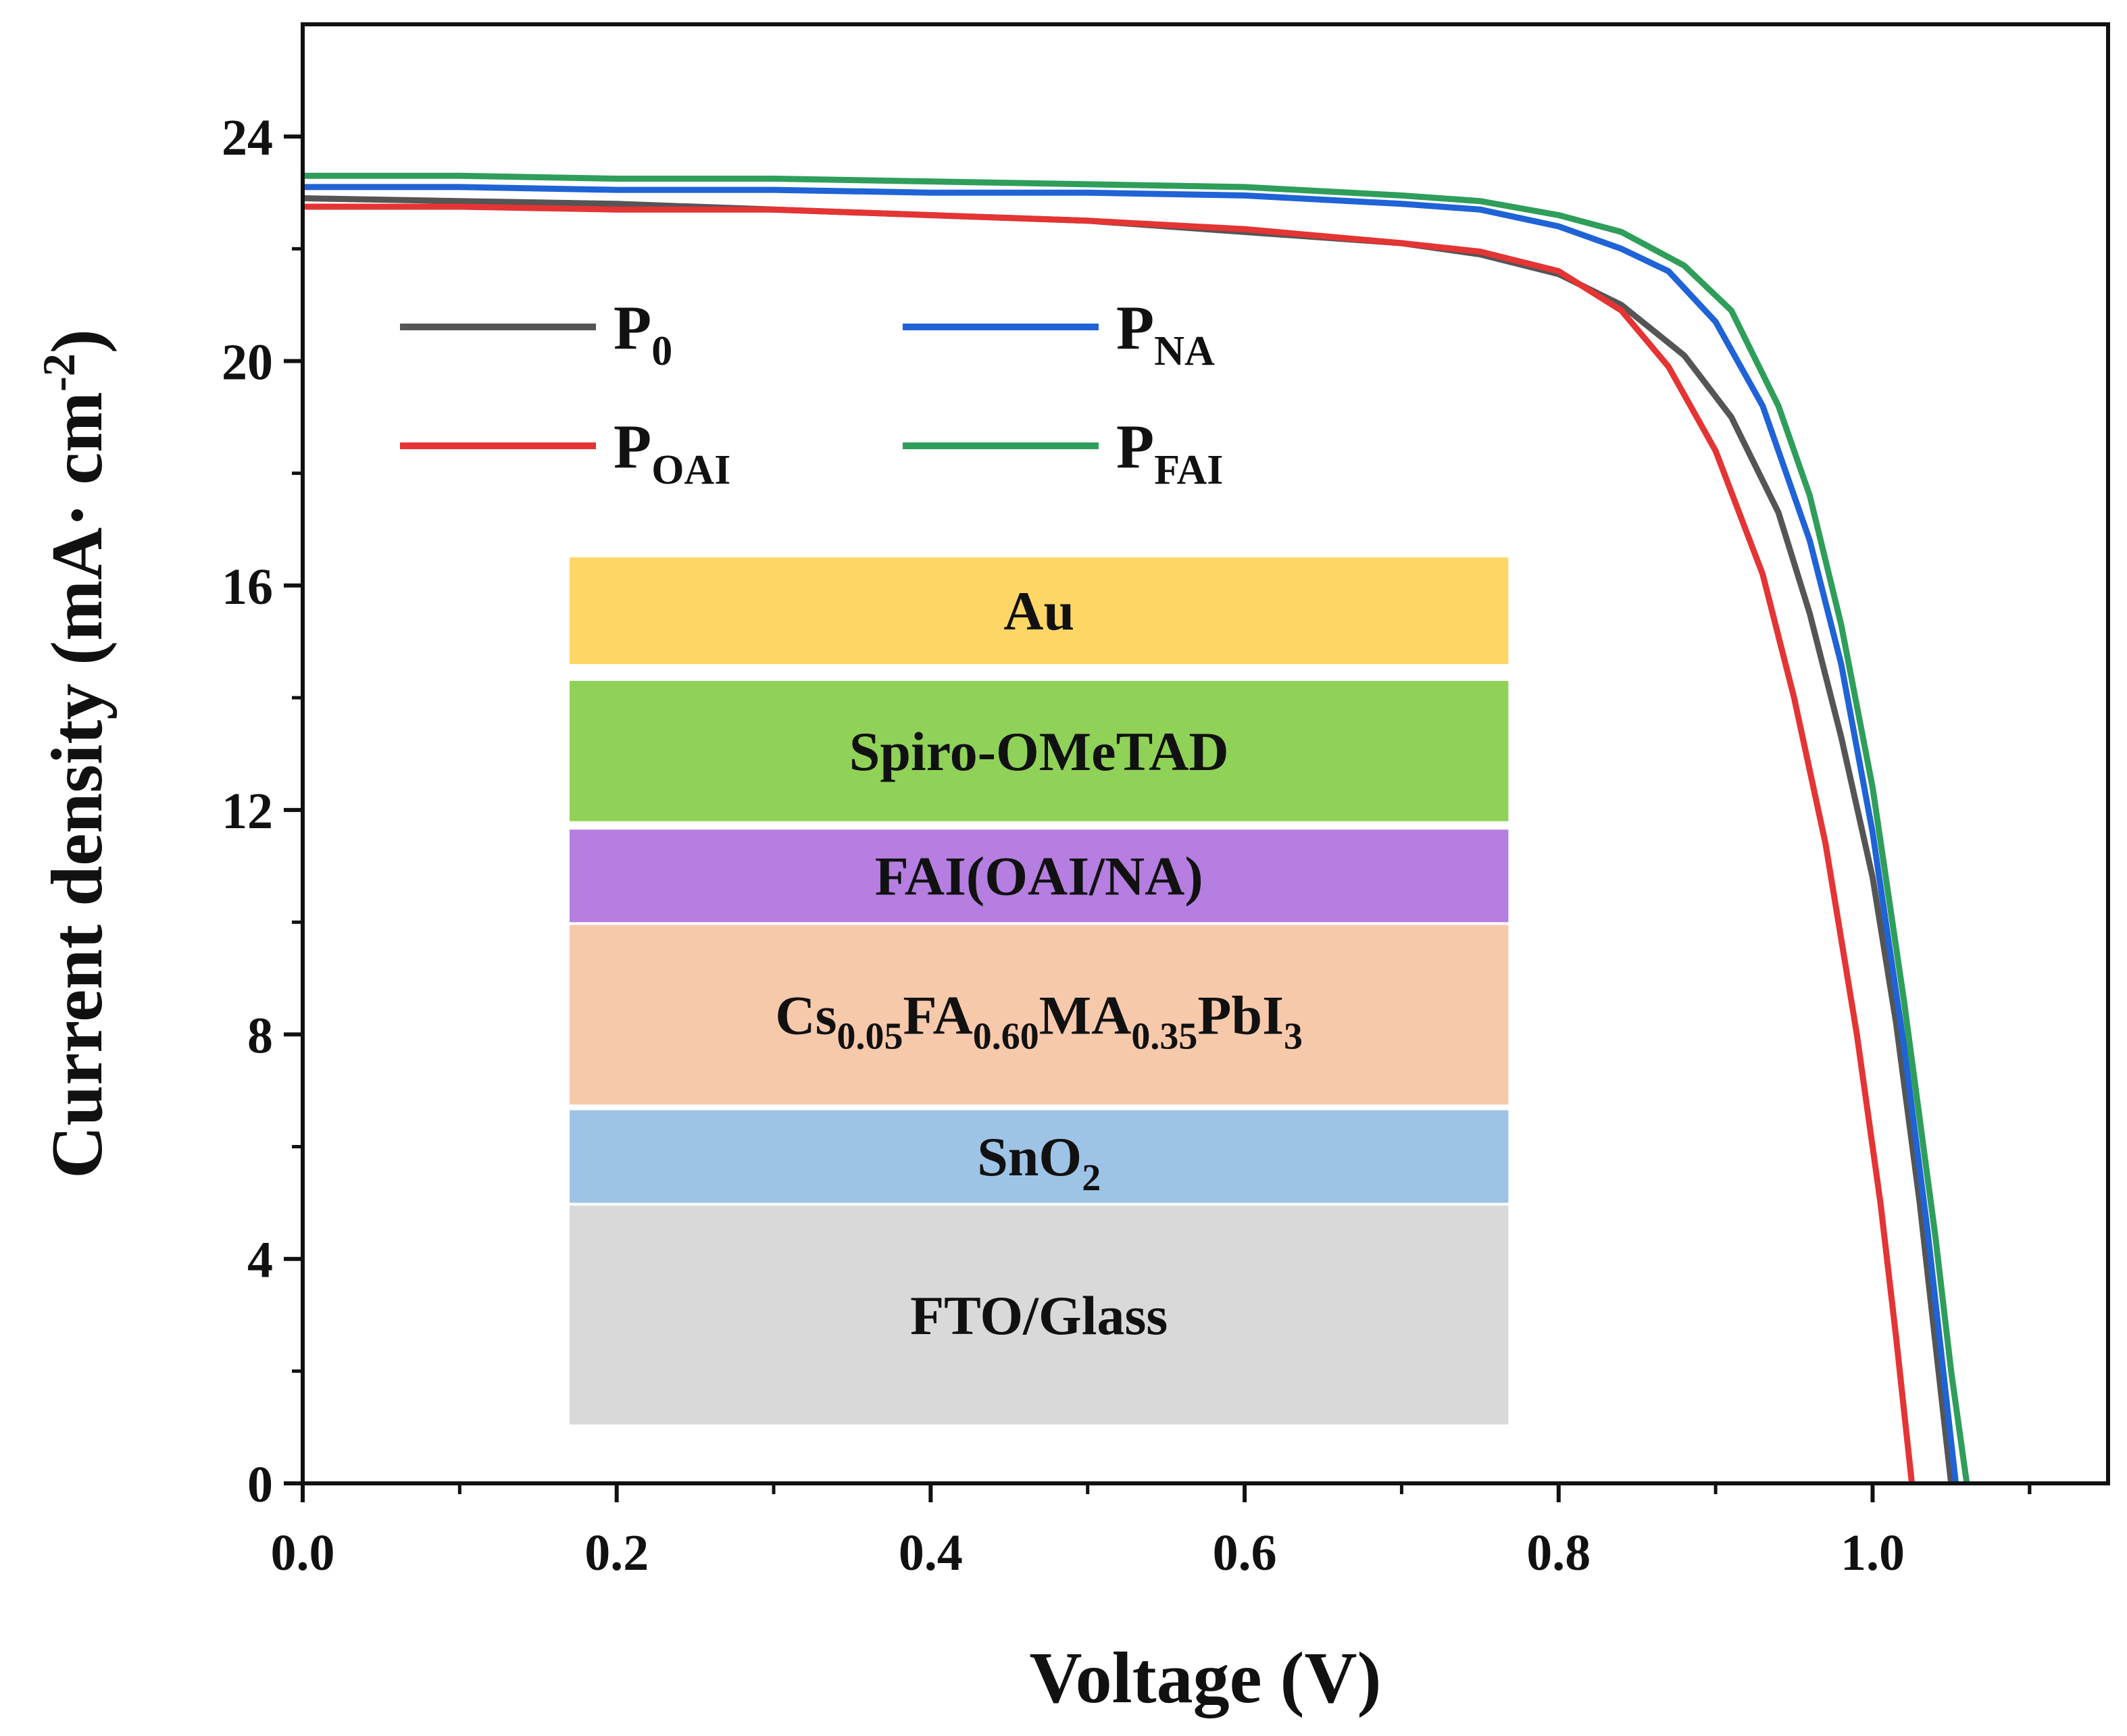  I want to click on y-tick-label: 0, so click(260, 1484).